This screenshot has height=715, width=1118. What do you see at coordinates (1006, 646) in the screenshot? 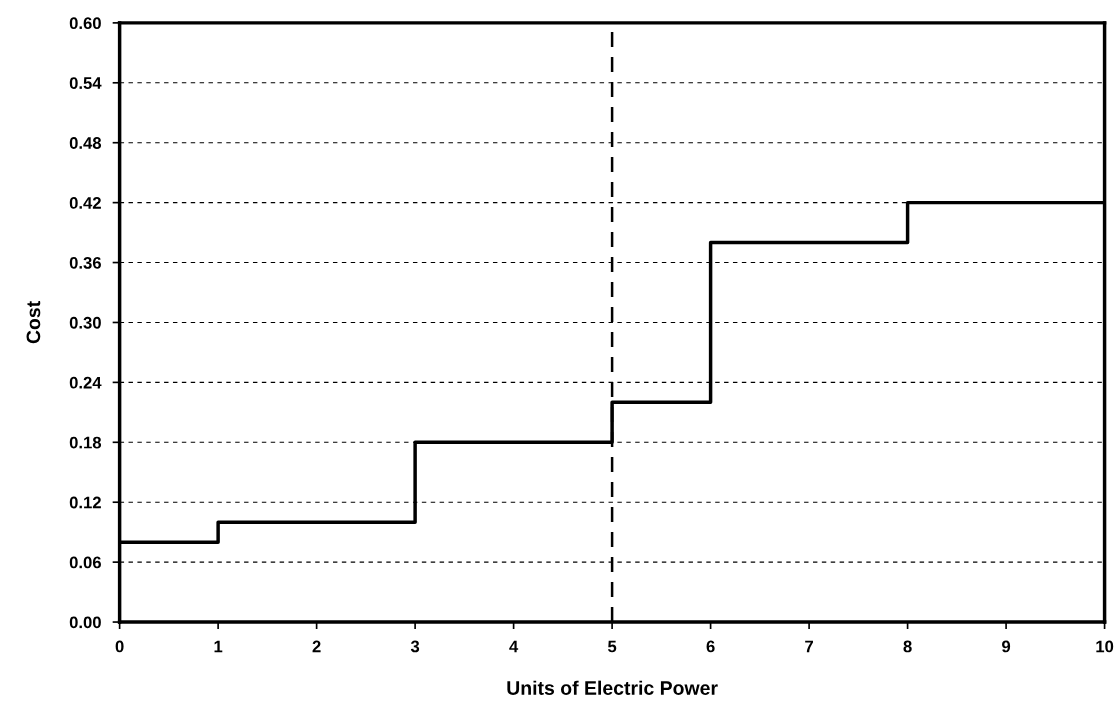
I see `x-tick-label: 9` at bounding box center [1006, 646].